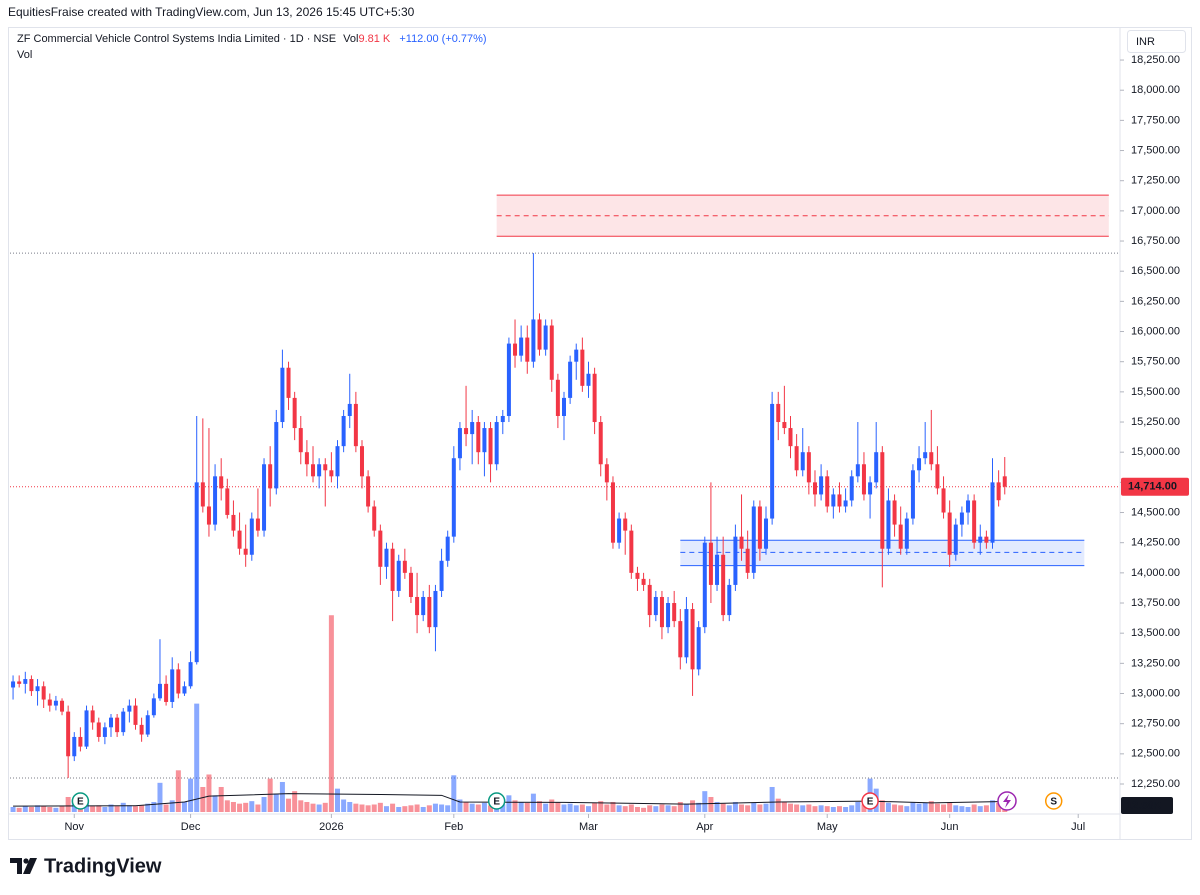  What do you see at coordinates (1155, 603) in the screenshot?
I see `y-tick-label: 13,750.00` at bounding box center [1155, 603].